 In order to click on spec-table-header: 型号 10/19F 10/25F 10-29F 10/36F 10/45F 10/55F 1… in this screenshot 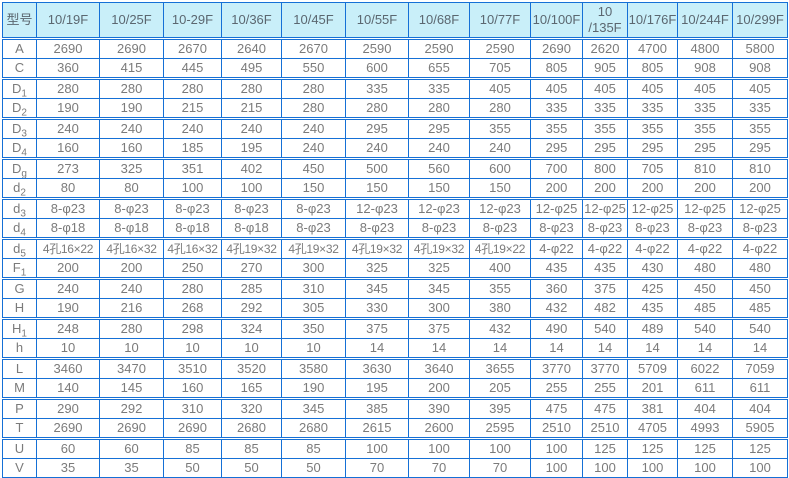, I will do `click(395, 20)`.